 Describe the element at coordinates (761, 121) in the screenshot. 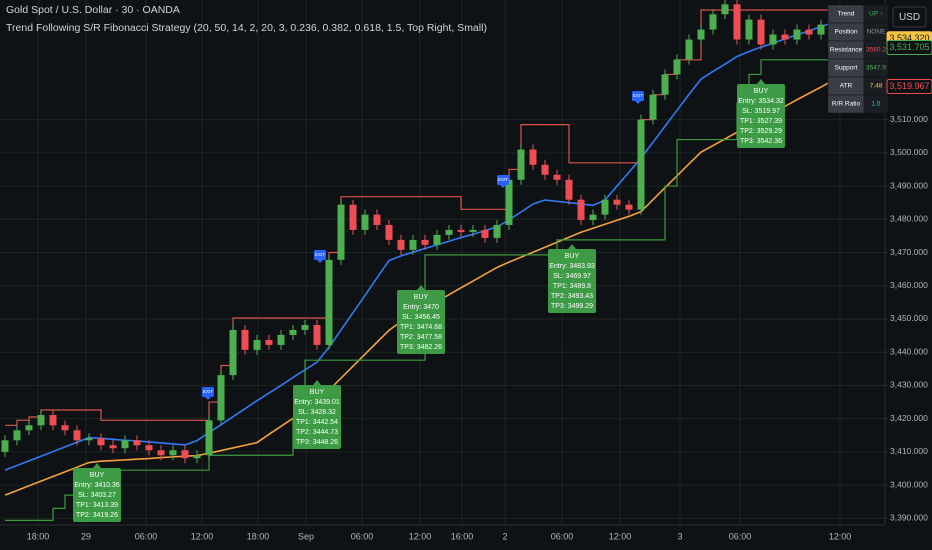

I see `buy-label-text: TP1: 3527.39` at that location.